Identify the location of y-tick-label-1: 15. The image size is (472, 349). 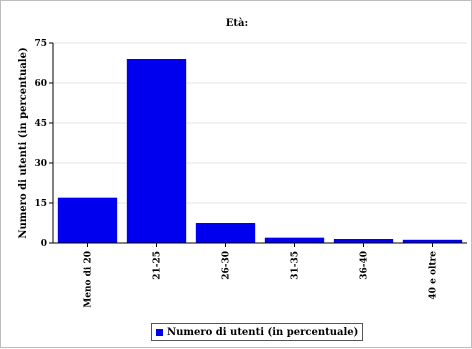
(40, 204).